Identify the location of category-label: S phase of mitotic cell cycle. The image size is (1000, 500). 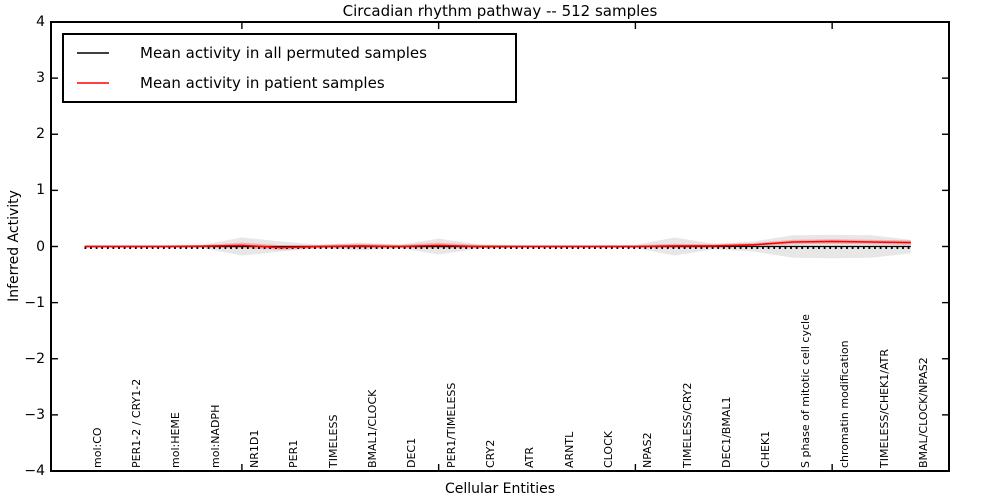
(805, 391).